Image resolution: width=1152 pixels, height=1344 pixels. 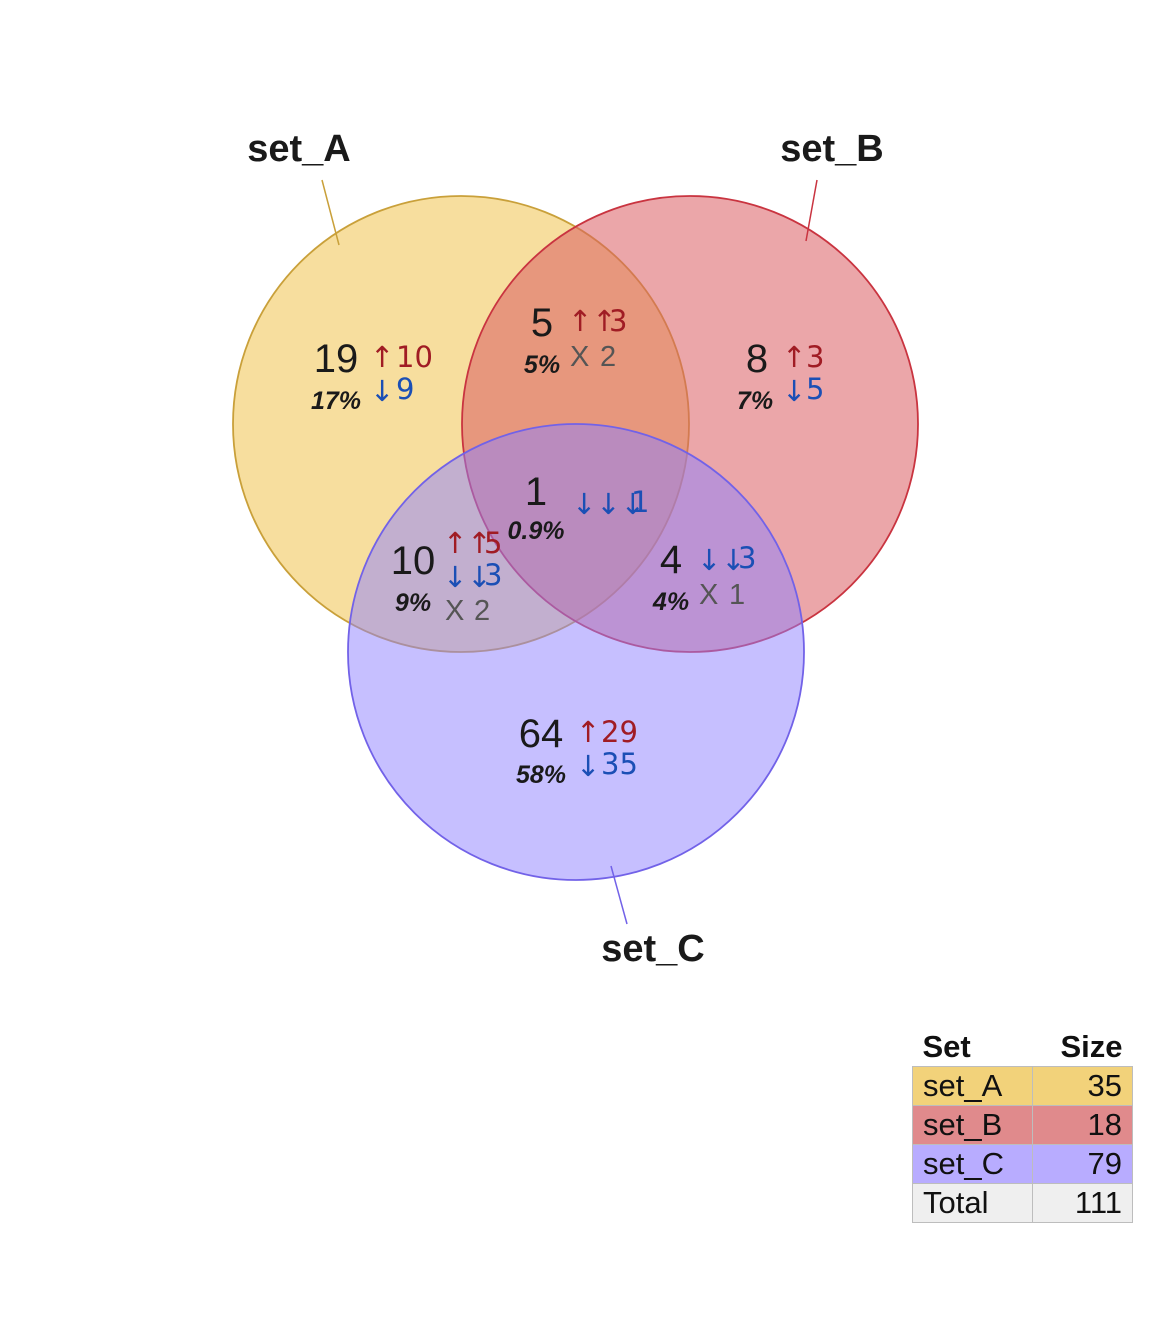 What do you see at coordinates (493, 543) in the screenshot?
I see `up-count: 5` at bounding box center [493, 543].